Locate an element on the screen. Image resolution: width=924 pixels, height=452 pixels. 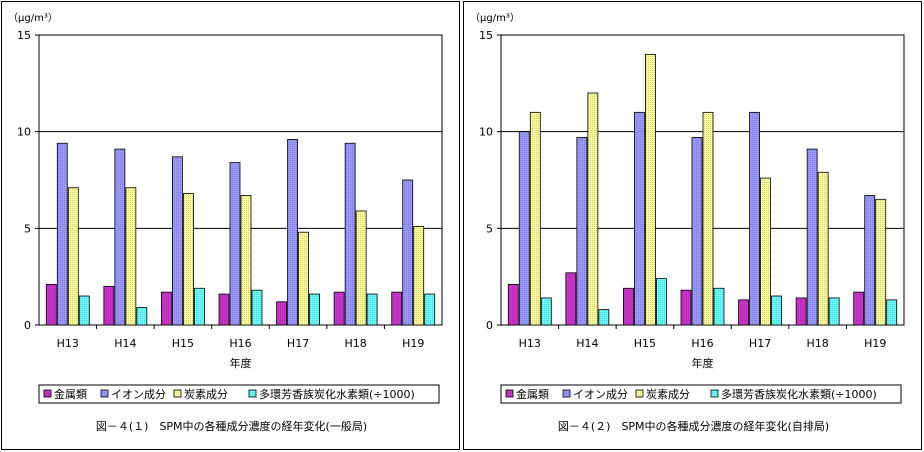
y-tick-label: 0 is located at coordinates (27, 325).